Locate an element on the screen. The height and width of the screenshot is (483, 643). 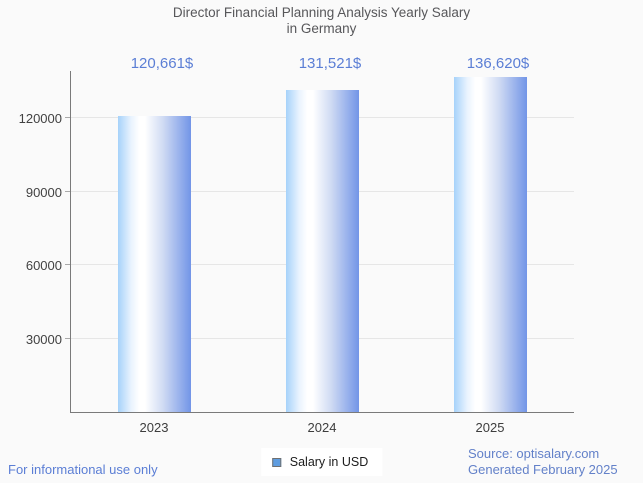
x-axis-label-2023: 2023 is located at coordinates (154, 427).